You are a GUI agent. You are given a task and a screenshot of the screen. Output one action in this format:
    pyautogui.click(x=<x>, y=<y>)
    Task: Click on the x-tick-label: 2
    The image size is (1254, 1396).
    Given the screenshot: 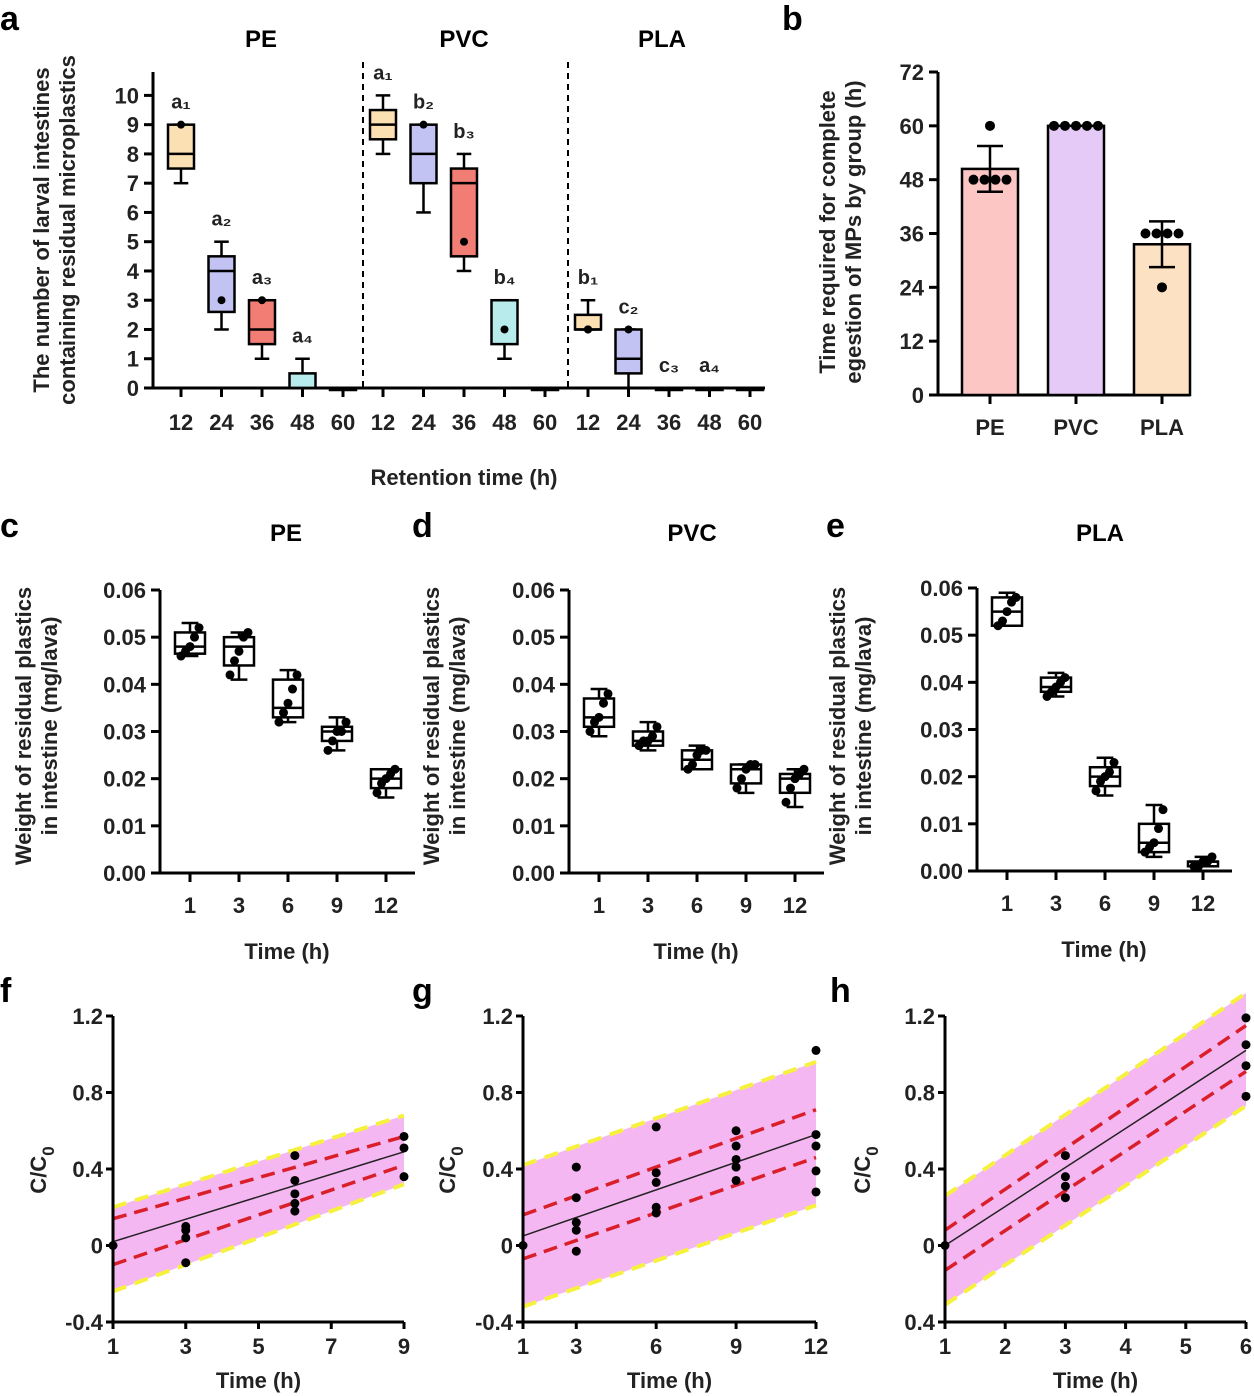 What is the action you would take?
    pyautogui.click(x=1005, y=1346)
    